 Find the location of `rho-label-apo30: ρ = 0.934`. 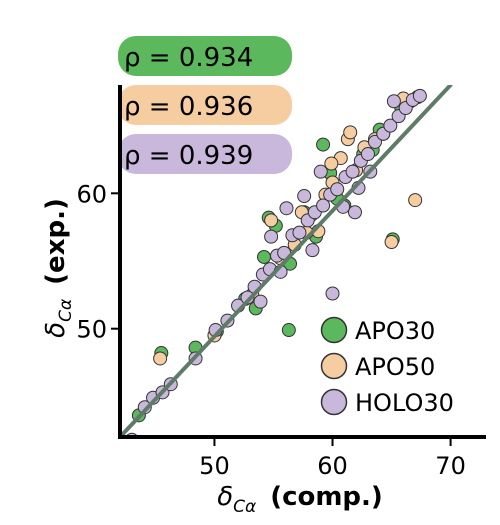

rho-label-apo30: ρ = 0.934 is located at coordinates (188, 58).